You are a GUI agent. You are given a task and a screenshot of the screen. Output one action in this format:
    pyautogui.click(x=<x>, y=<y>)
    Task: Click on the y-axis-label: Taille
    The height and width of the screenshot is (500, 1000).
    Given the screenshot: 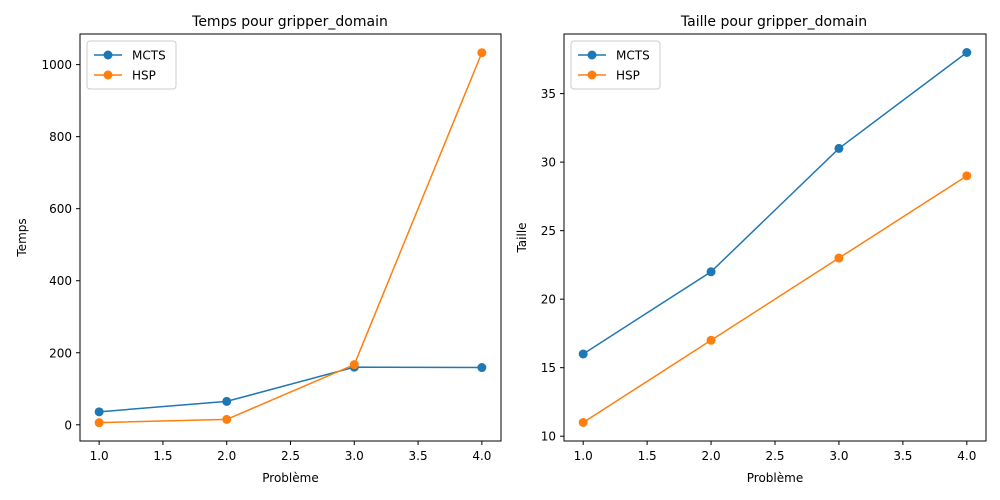 What is the action you would take?
    pyautogui.click(x=522, y=237)
    